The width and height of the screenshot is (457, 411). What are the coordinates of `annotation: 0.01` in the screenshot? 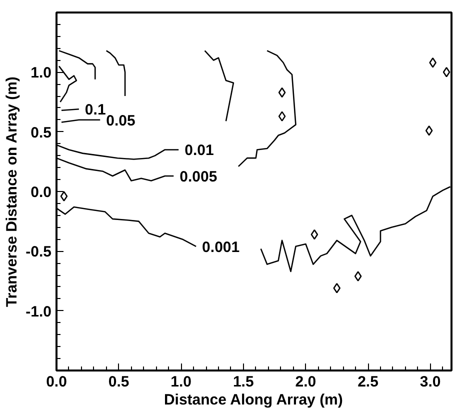 It's located at (199, 151).